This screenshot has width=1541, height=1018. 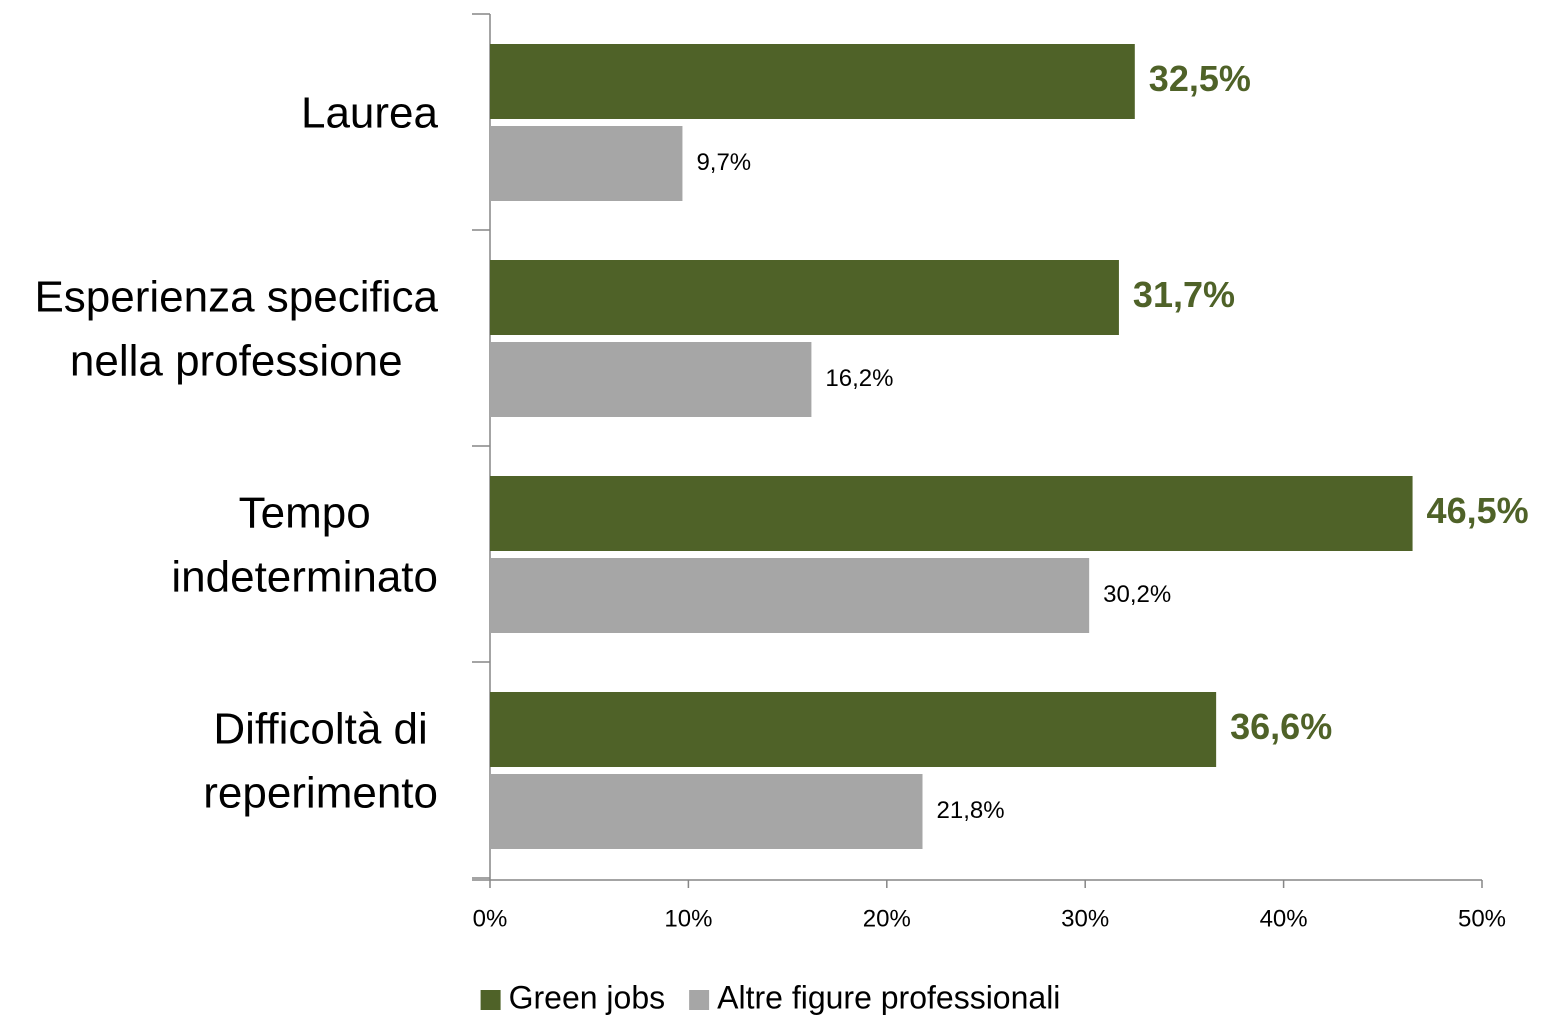 I want to click on legend-label: Green jobs, so click(x=587, y=997).